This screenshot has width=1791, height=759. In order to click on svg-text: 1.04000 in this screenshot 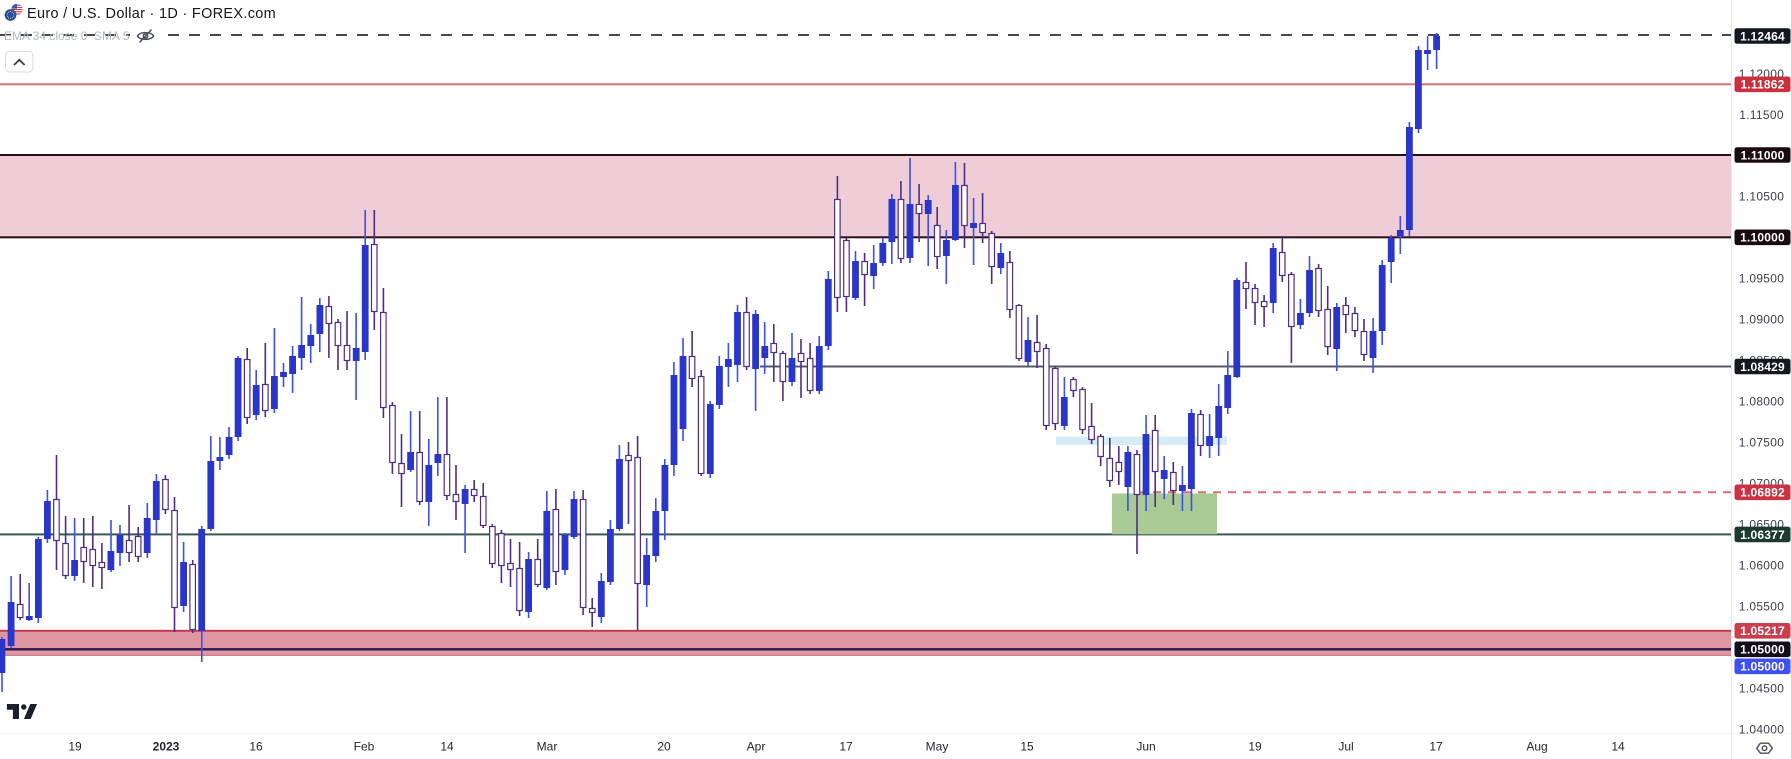, I will do `click(1762, 730)`.